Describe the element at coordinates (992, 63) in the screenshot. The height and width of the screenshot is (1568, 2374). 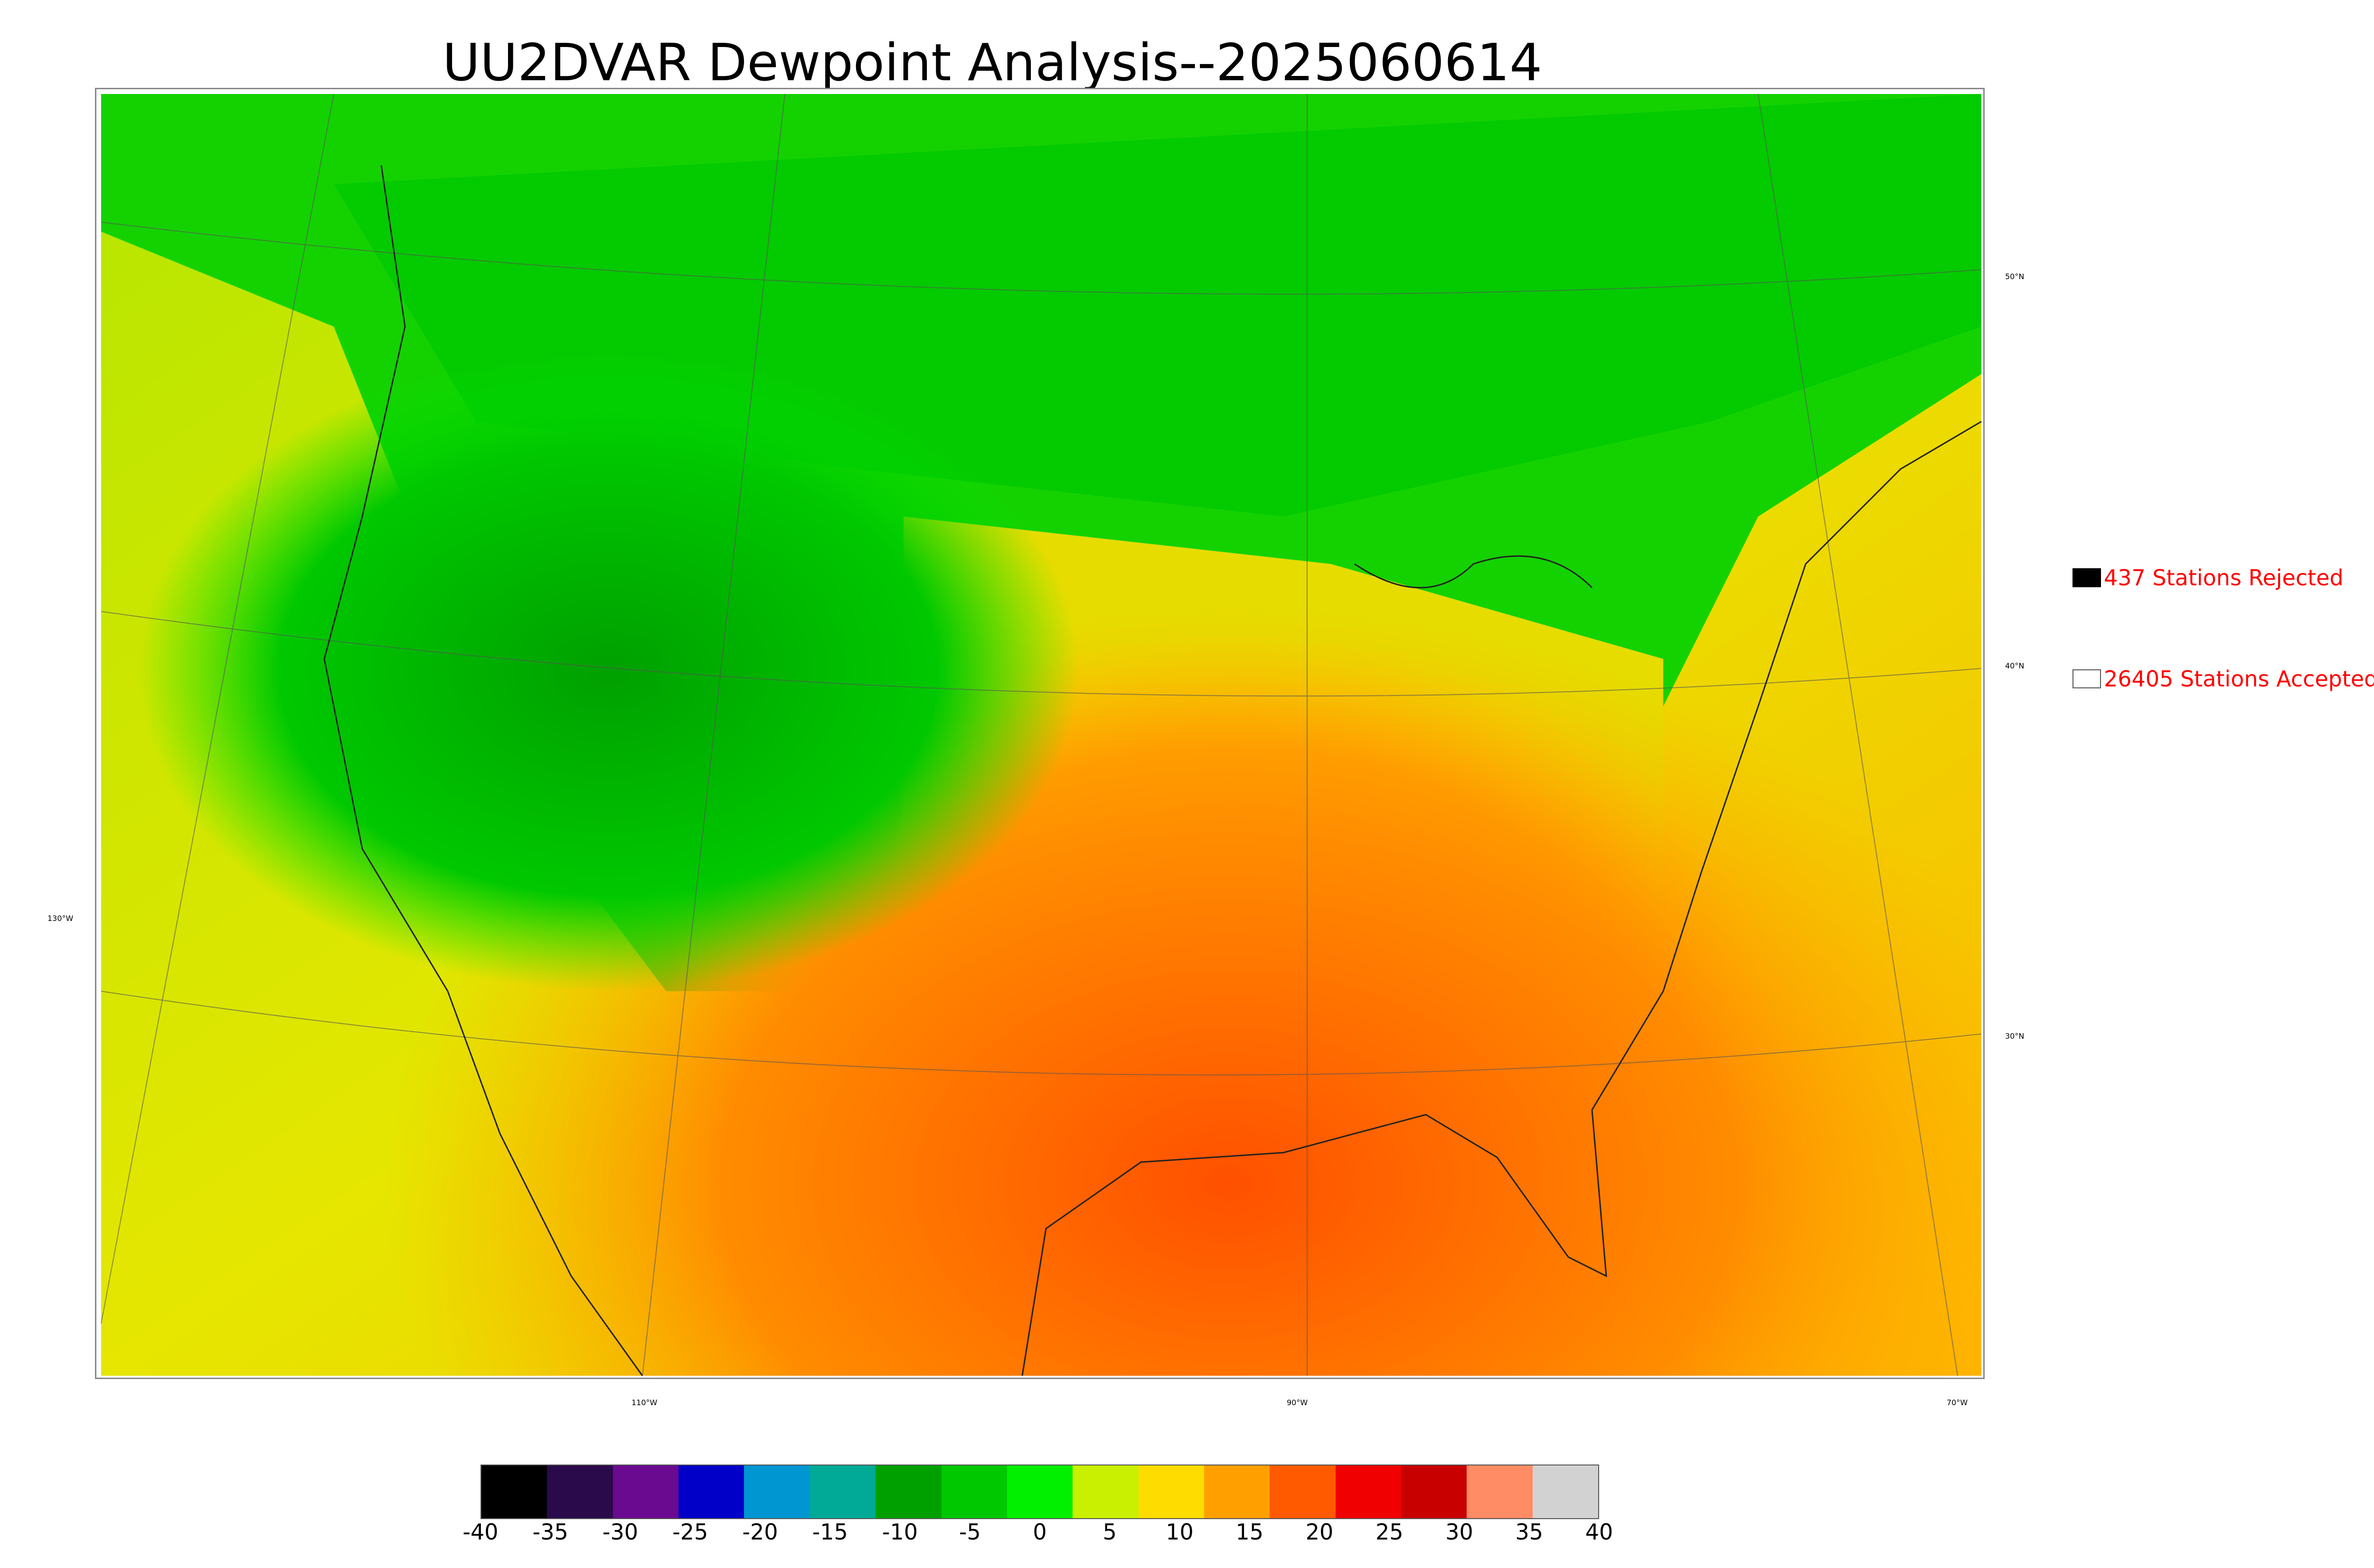
I see `map-title: UU2DVAR Dewpoint Analysis--2025060614` at that location.